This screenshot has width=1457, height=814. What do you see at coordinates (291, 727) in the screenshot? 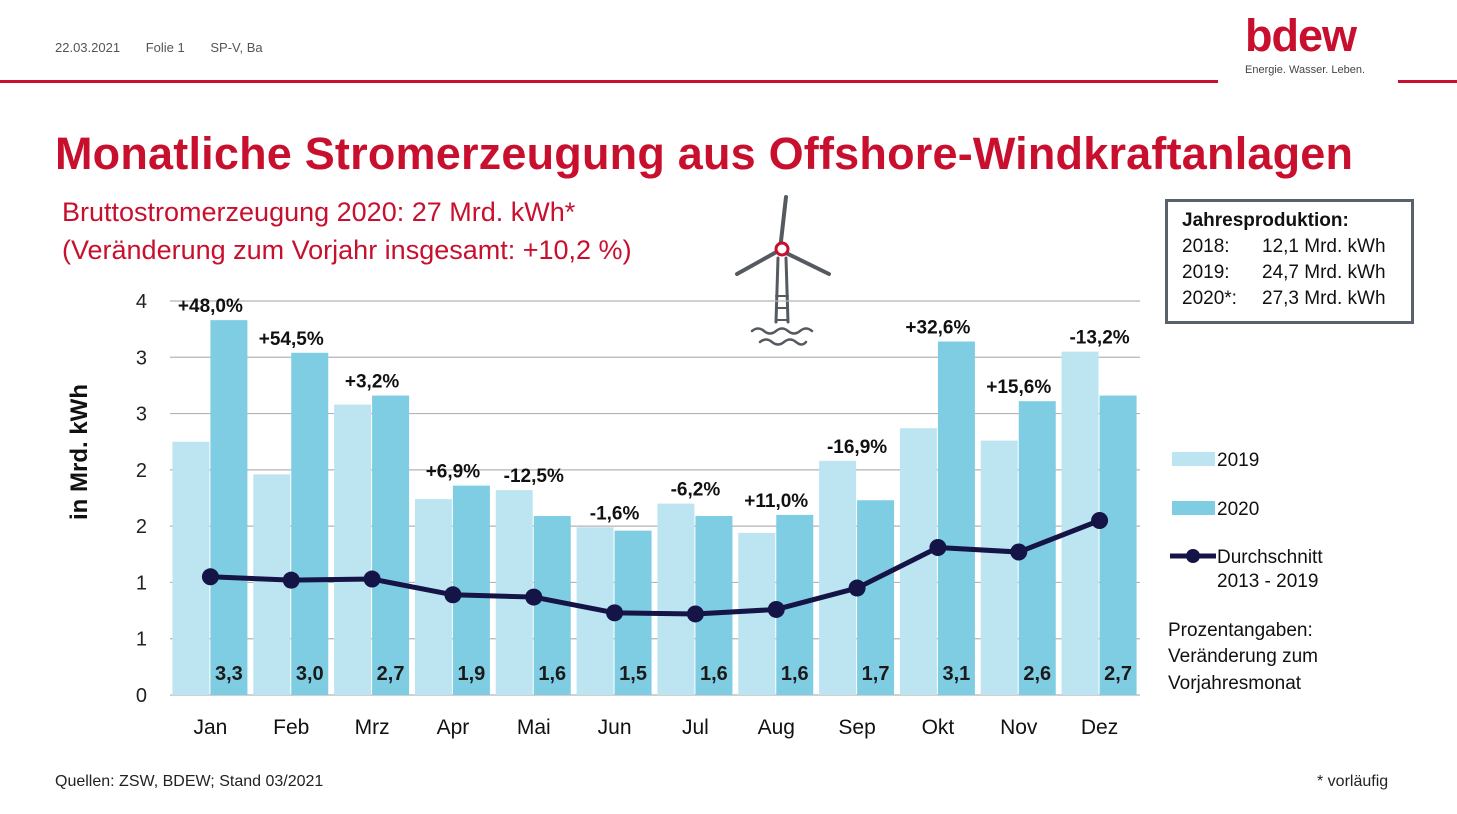
I see `x-tick-label: Feb` at bounding box center [291, 727].